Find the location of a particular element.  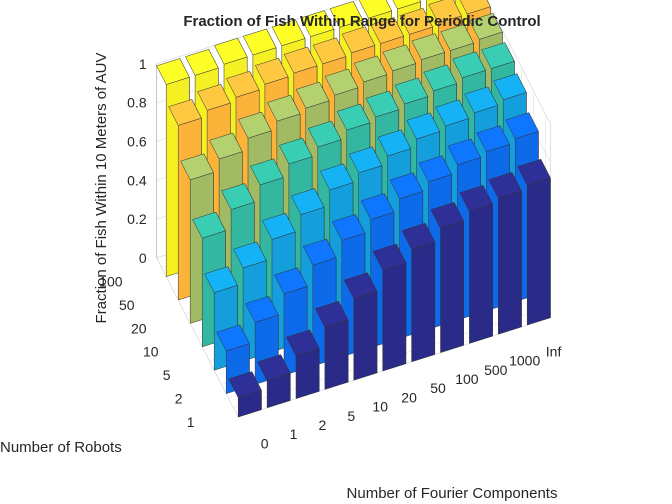

y-tick-label: 1 is located at coordinates (191, 422).